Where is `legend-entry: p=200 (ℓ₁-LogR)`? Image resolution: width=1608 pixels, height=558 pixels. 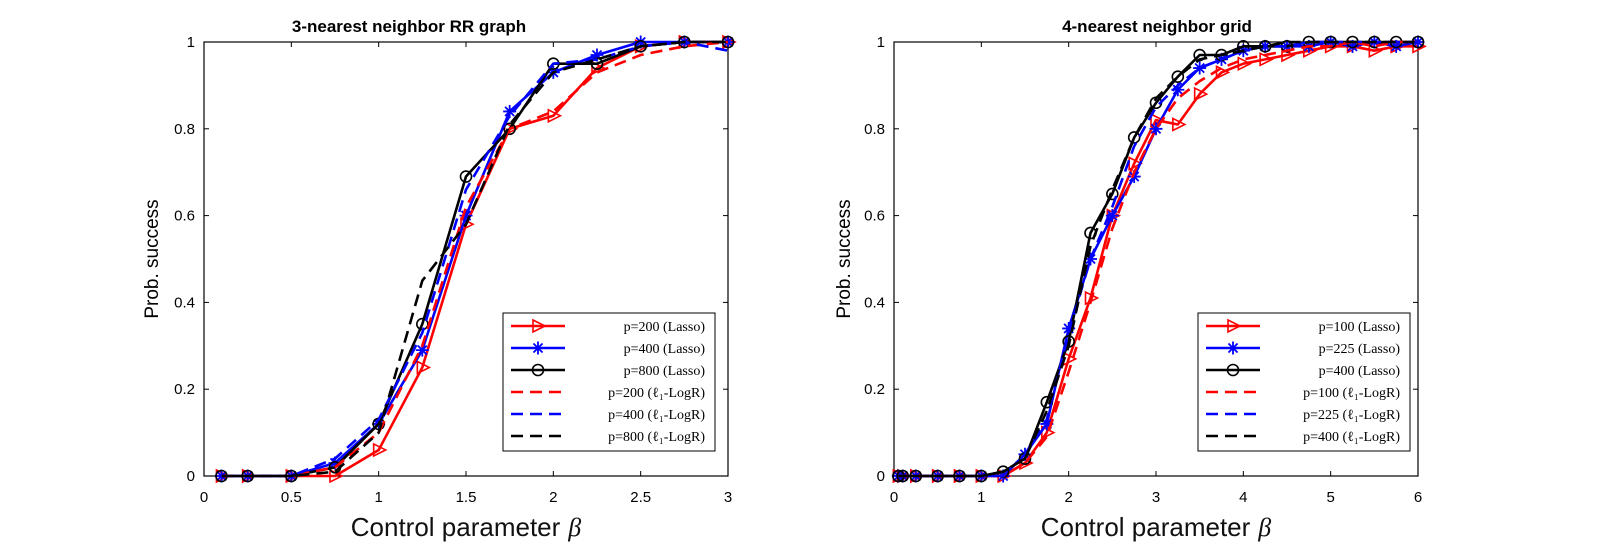
legend-entry: p=200 (ℓ₁-LogR) is located at coordinates (656, 393).